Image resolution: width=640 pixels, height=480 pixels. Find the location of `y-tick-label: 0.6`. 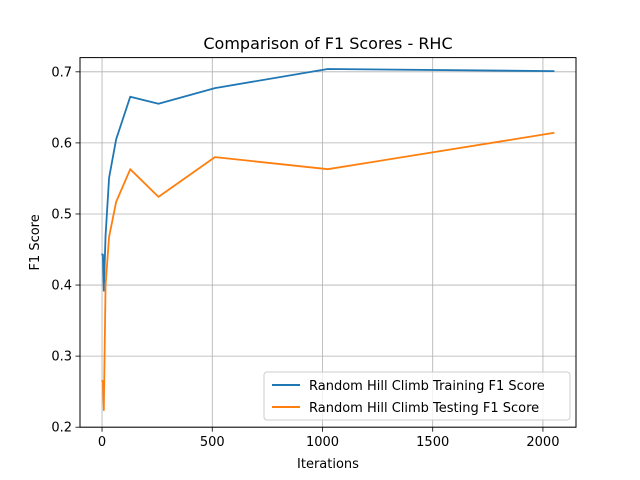

y-tick-label: 0.6 is located at coordinates (61, 143).